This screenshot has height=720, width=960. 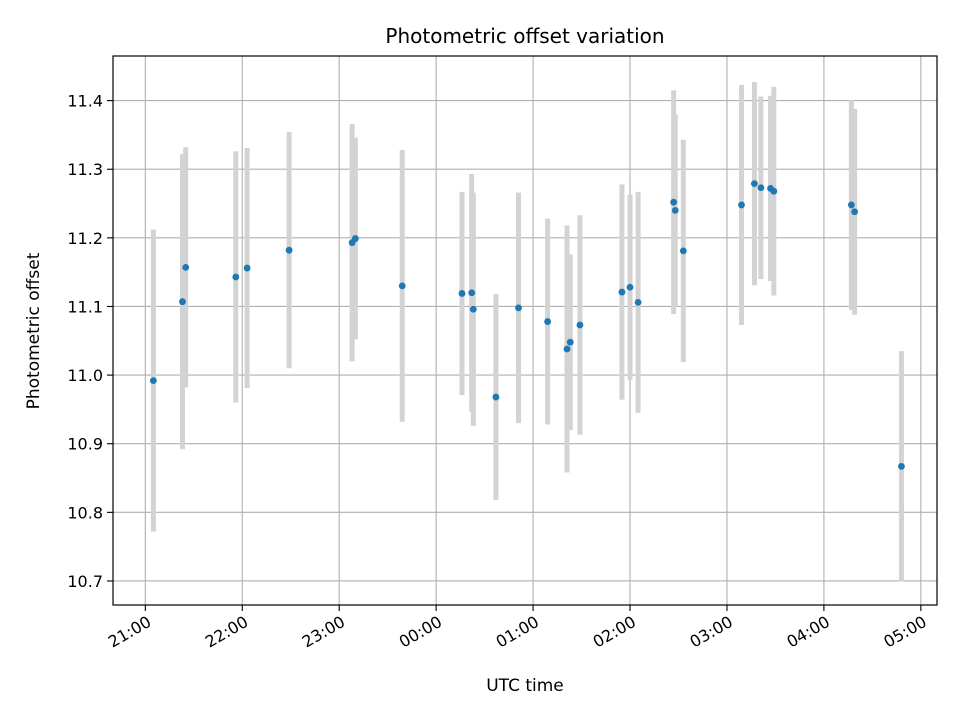 I want to click on y-tick-label: 11.3, so click(x=85, y=169).